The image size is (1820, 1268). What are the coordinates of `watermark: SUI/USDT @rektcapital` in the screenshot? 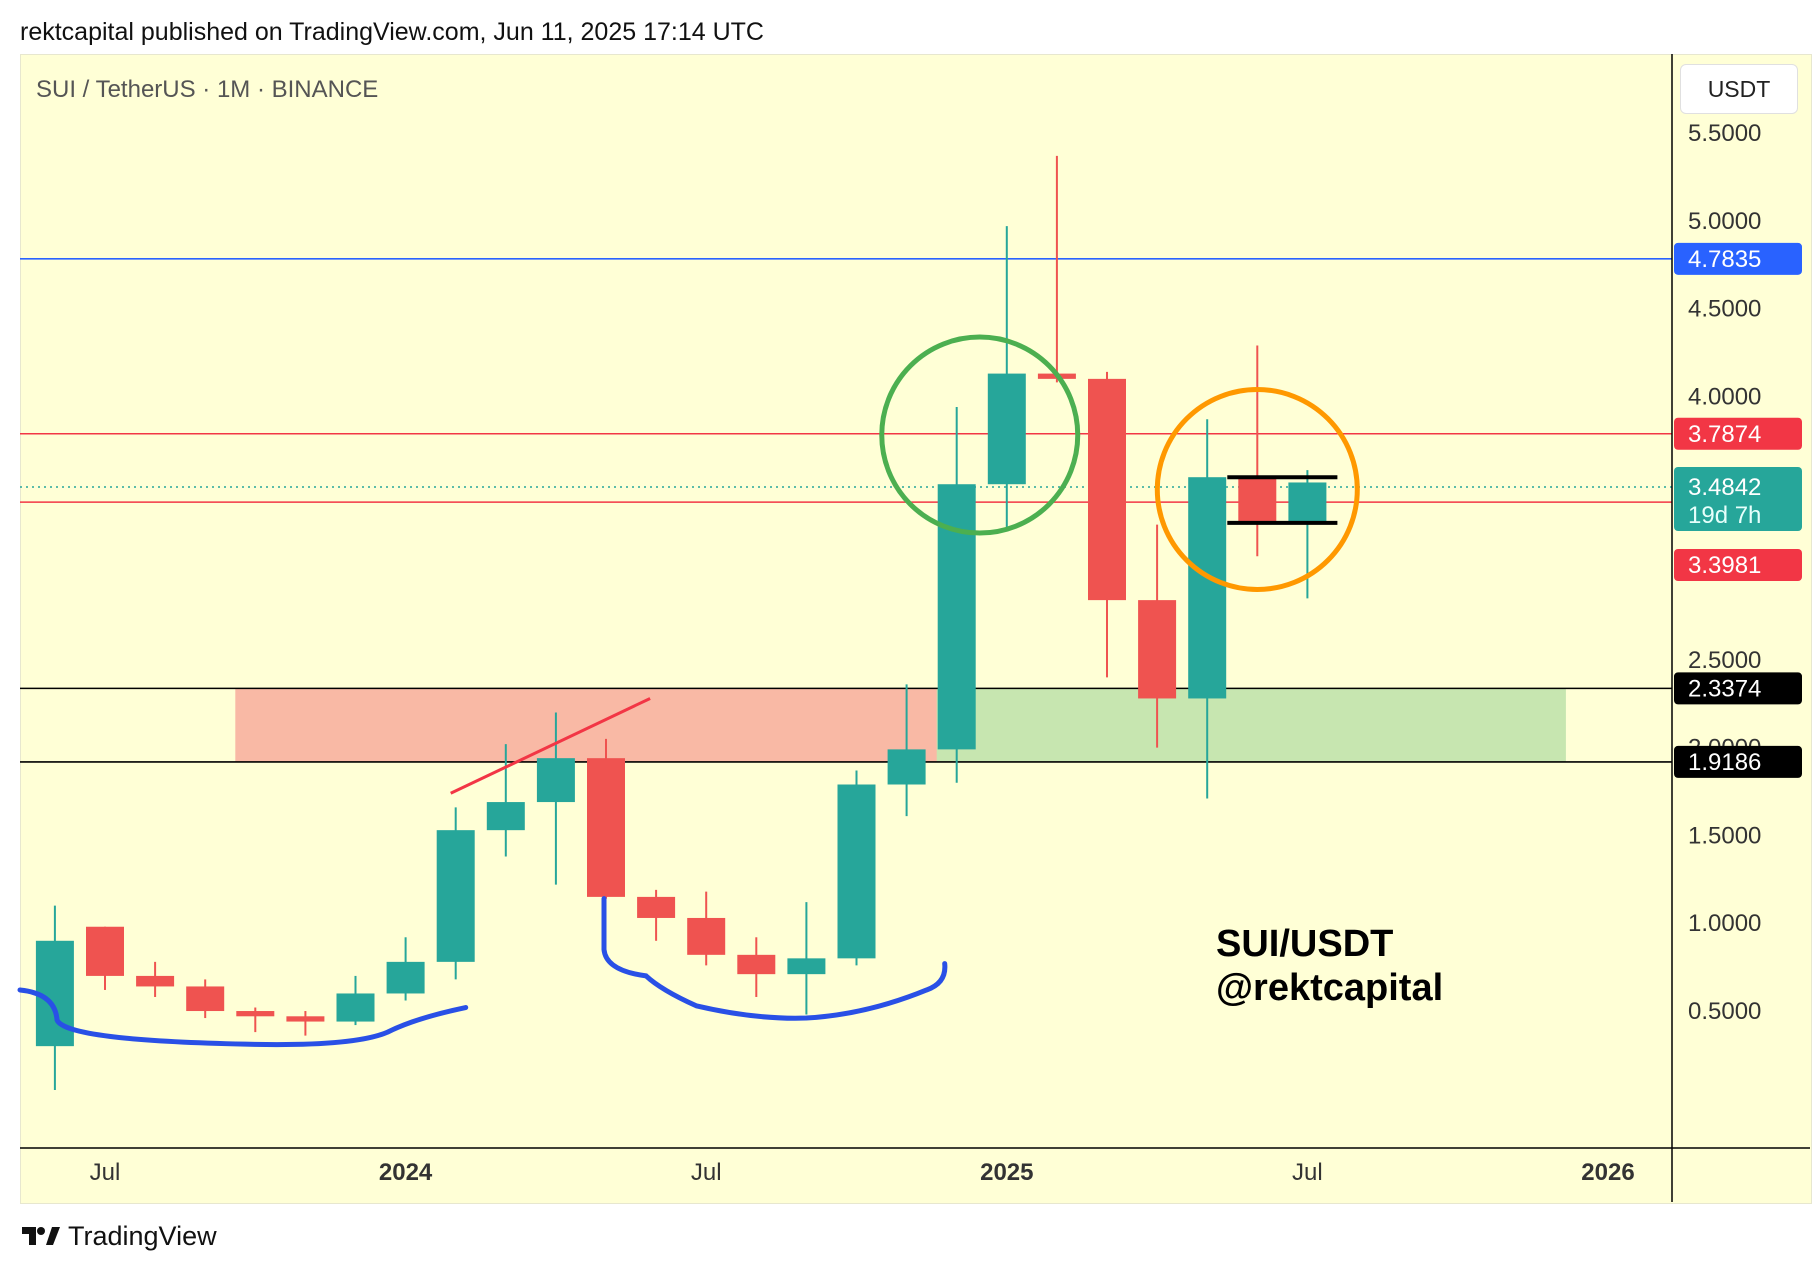 It's located at (1329, 966).